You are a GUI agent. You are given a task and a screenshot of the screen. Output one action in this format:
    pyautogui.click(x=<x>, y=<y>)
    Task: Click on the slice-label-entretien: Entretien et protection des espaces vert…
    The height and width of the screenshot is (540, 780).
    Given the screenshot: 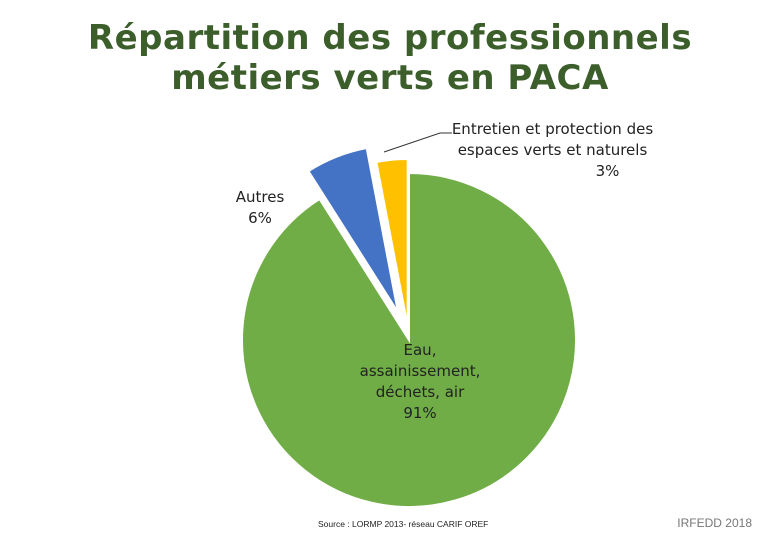 What is the action you would take?
    pyautogui.click(x=552, y=150)
    